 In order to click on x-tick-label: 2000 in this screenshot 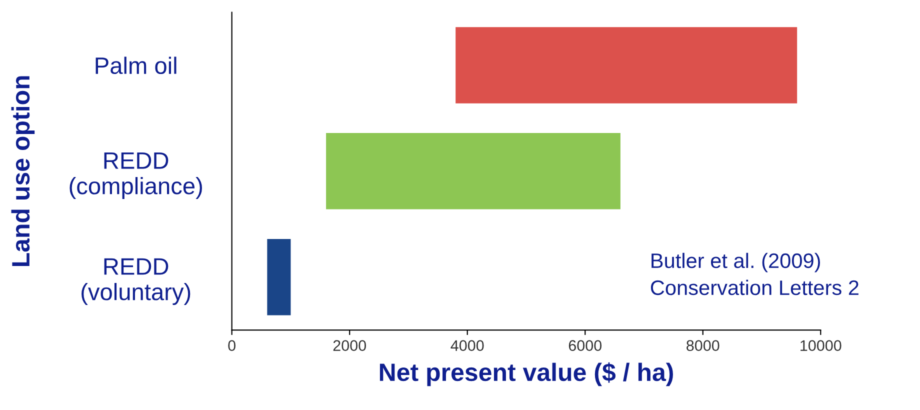, I will do `click(349, 345)`.